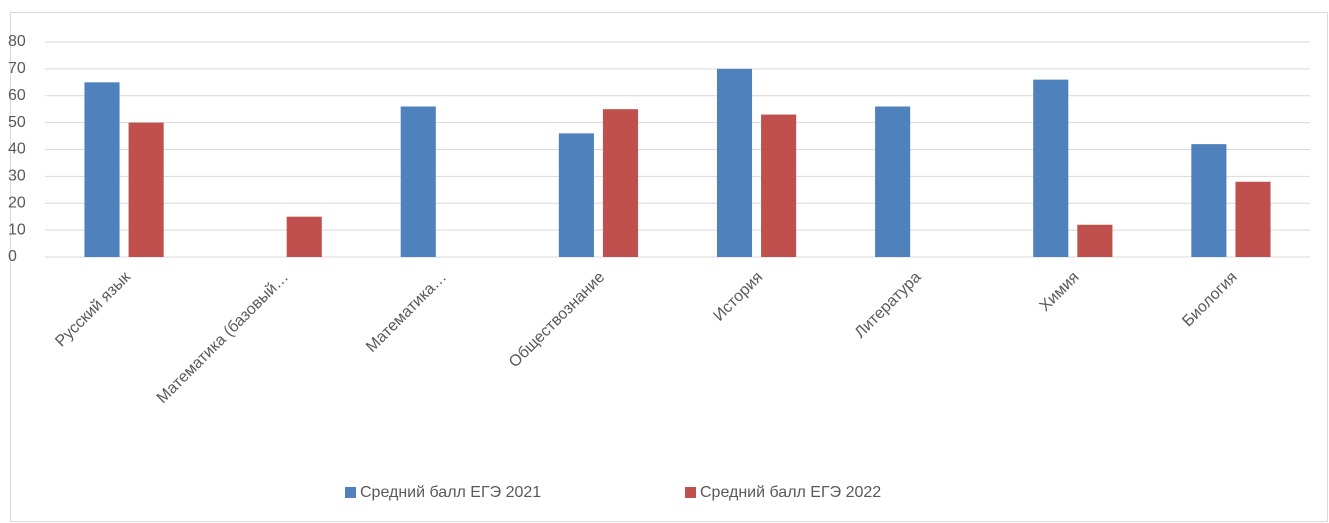 The image size is (1329, 523). Describe the element at coordinates (17, 95) in the screenshot. I see `y-tick-label: 60` at that location.